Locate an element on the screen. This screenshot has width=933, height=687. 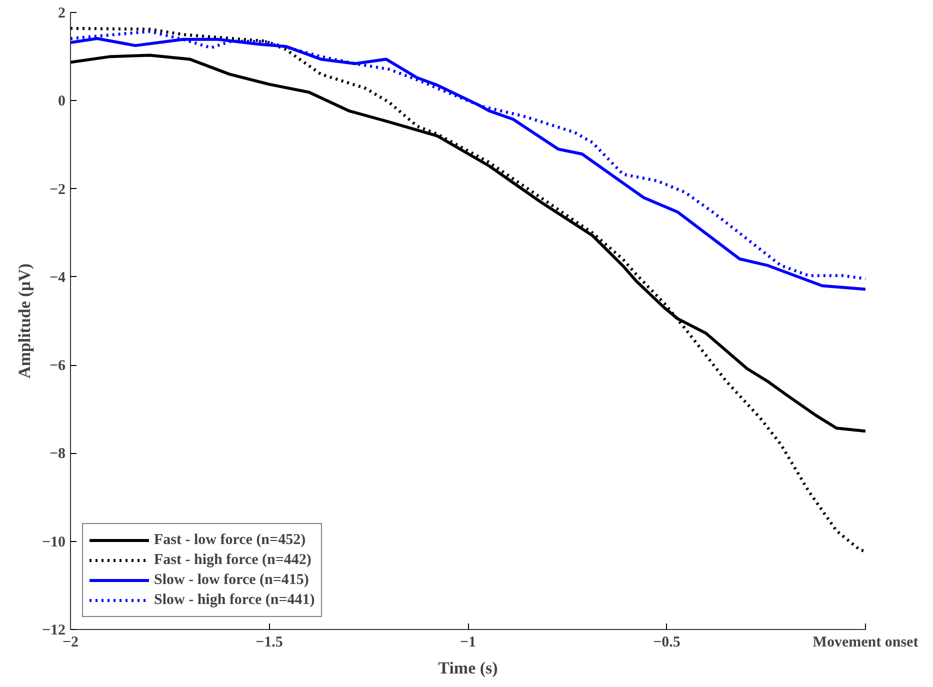
x-tick-label: −0.5 is located at coordinates (666, 642).